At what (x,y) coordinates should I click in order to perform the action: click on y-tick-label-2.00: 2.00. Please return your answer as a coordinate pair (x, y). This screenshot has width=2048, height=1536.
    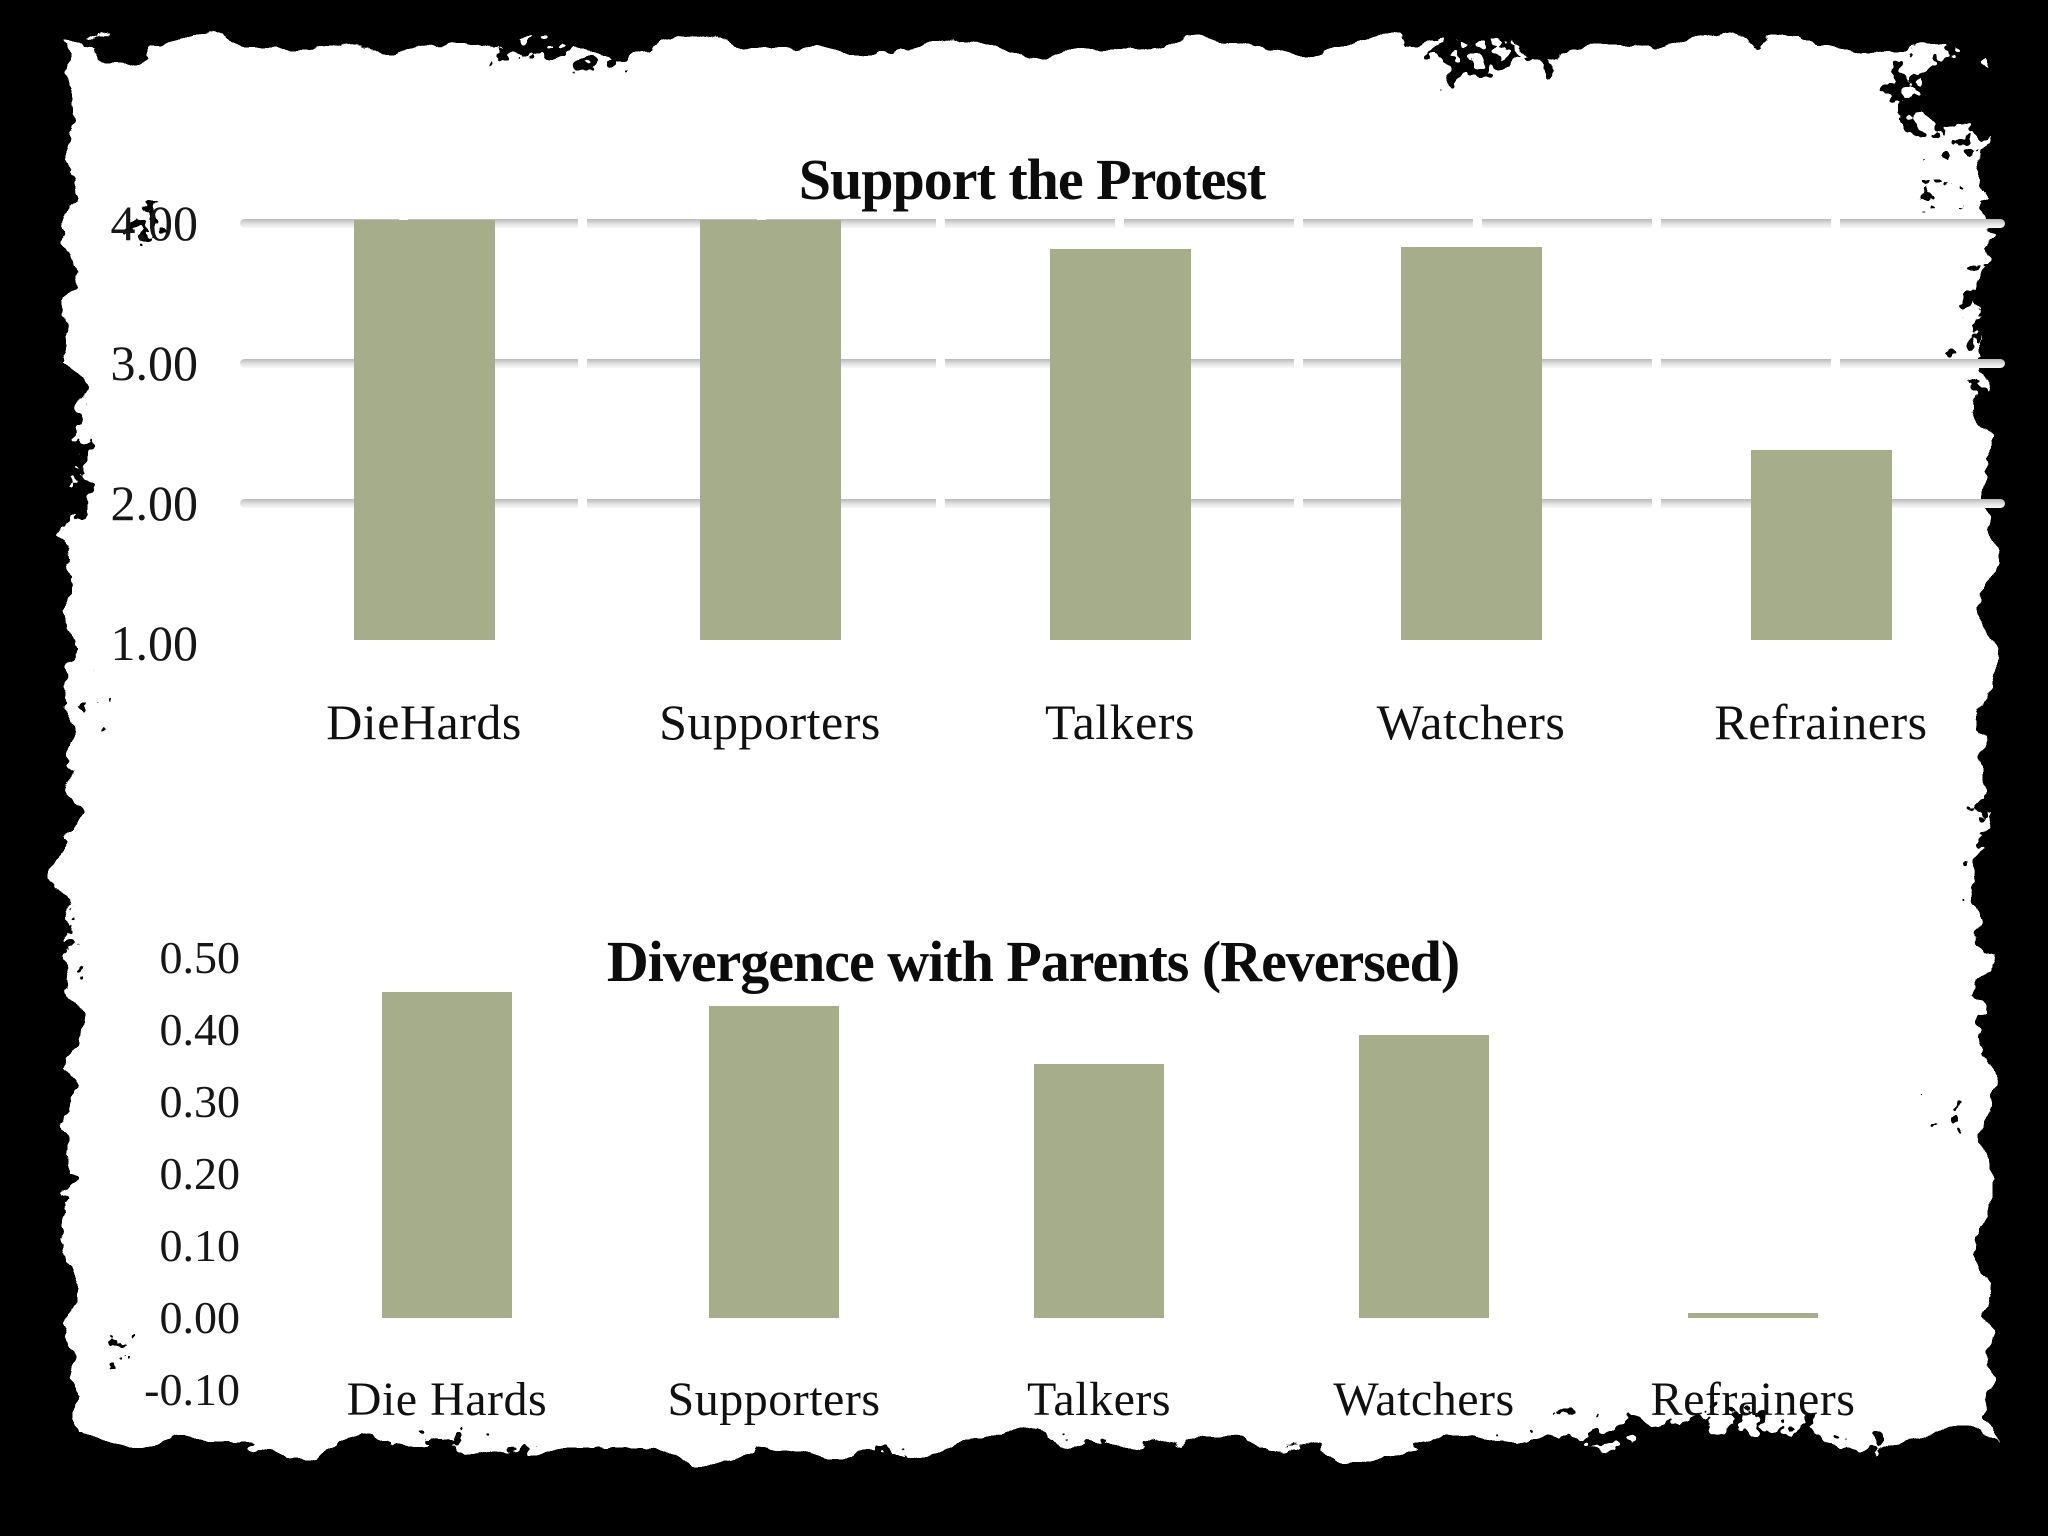
    Looking at the image, I should click on (154, 503).